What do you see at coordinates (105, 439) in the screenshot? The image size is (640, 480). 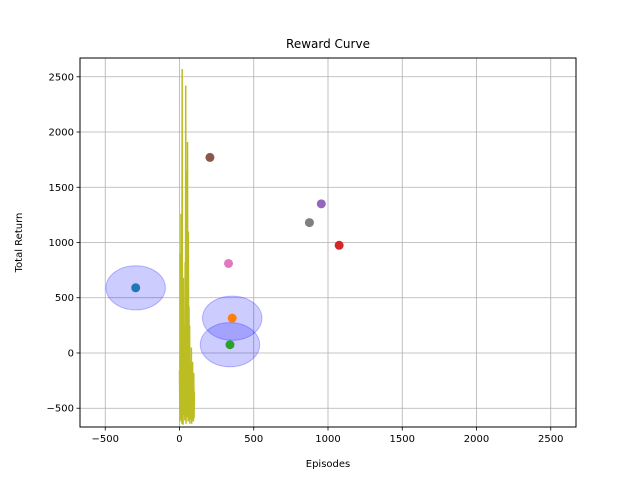 I see `x-tick-label: −500` at bounding box center [105, 439].